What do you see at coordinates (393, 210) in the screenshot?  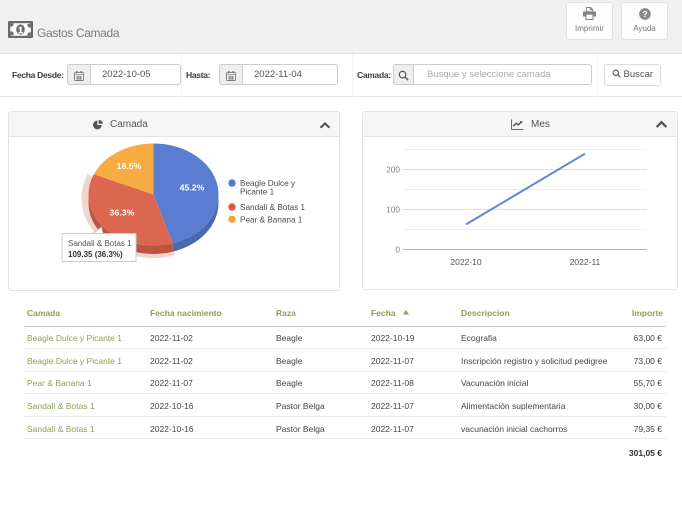 I see `svg-text: 100` at bounding box center [393, 210].